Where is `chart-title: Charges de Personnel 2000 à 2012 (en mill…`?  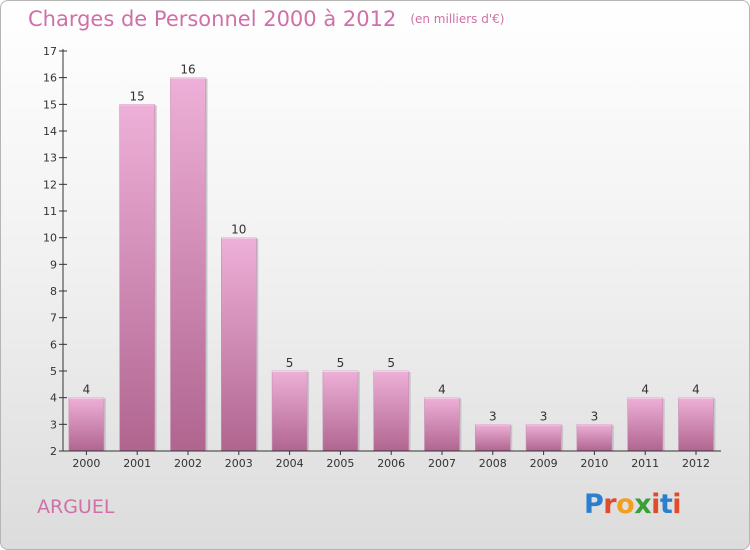
chart-title: Charges de Personnel 2000 à 2012 (en mill… is located at coordinates (266, 19).